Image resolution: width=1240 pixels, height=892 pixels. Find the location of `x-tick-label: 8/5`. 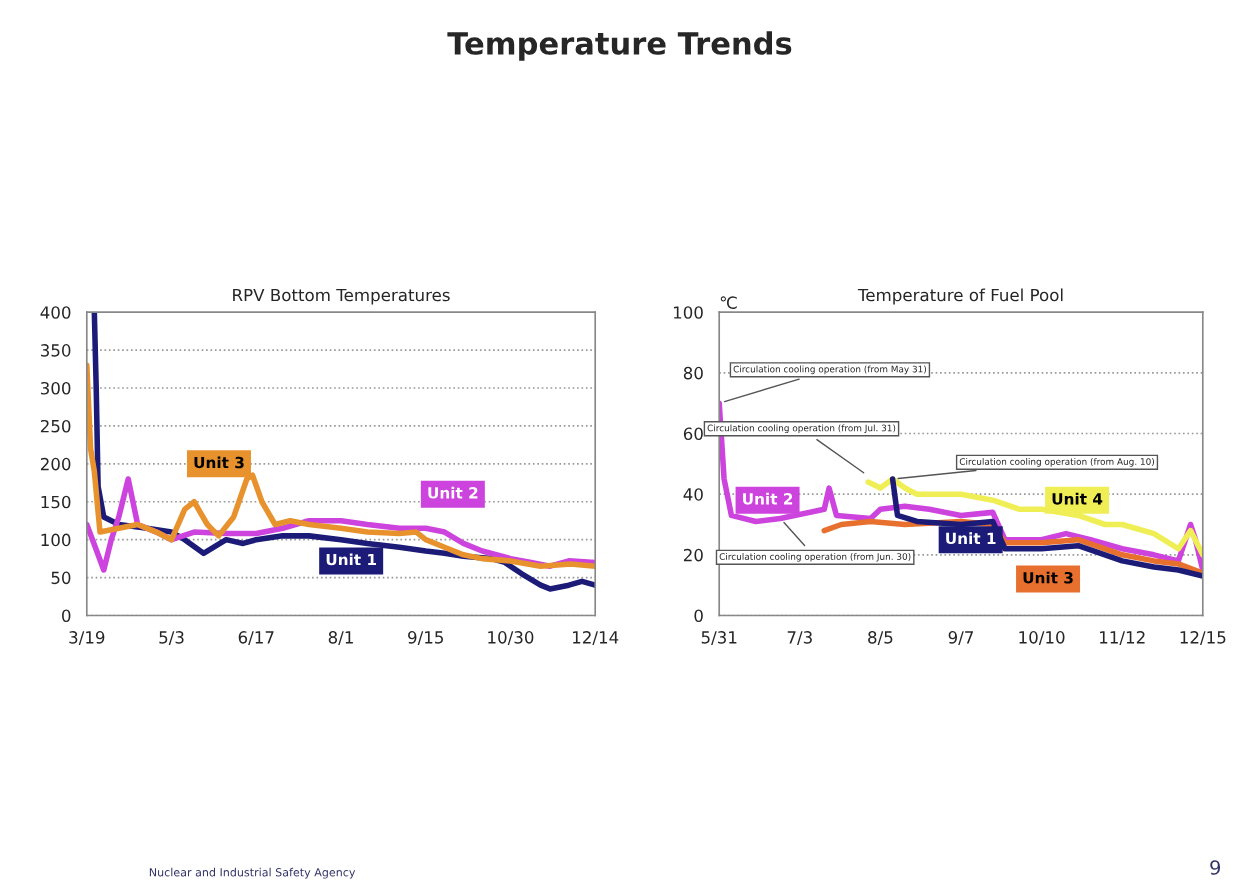

x-tick-label: 8/5 is located at coordinates (880, 638).